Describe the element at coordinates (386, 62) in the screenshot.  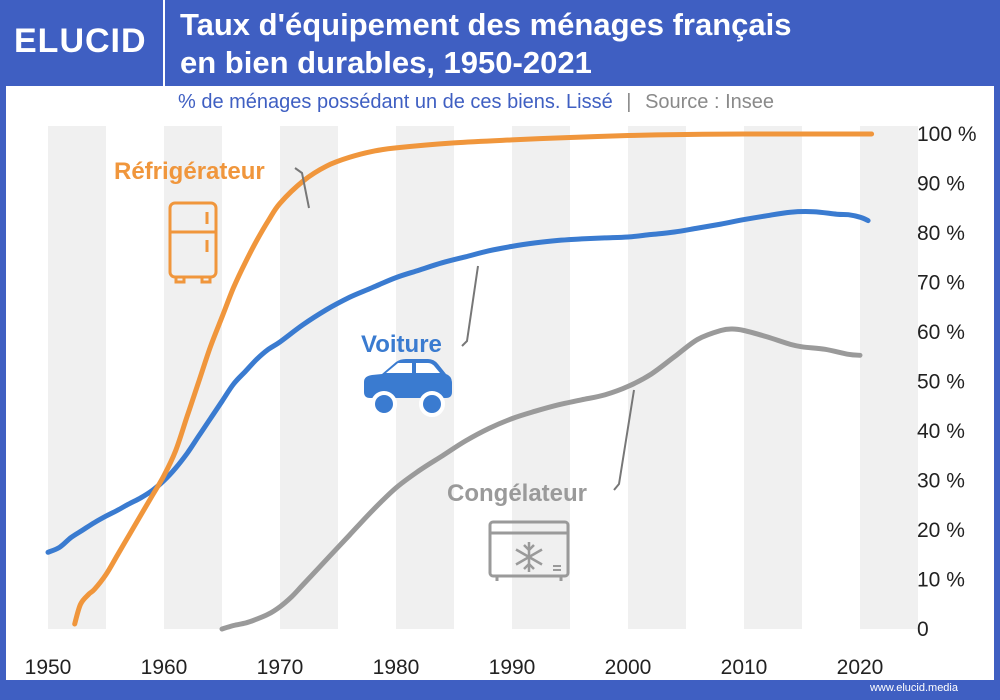
I see `title-line-2: en bien durables, 1950-2021` at that location.